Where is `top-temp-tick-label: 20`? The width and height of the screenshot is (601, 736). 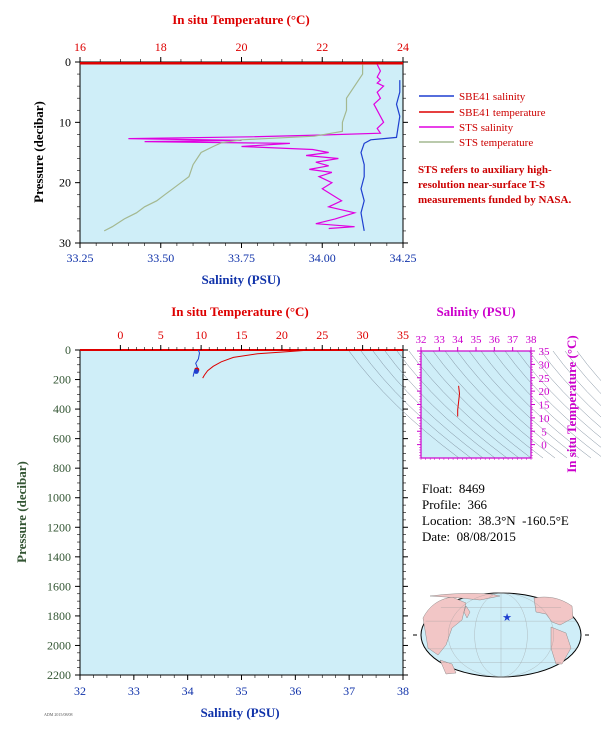
top-temp-tick-label: 20 is located at coordinates (242, 47).